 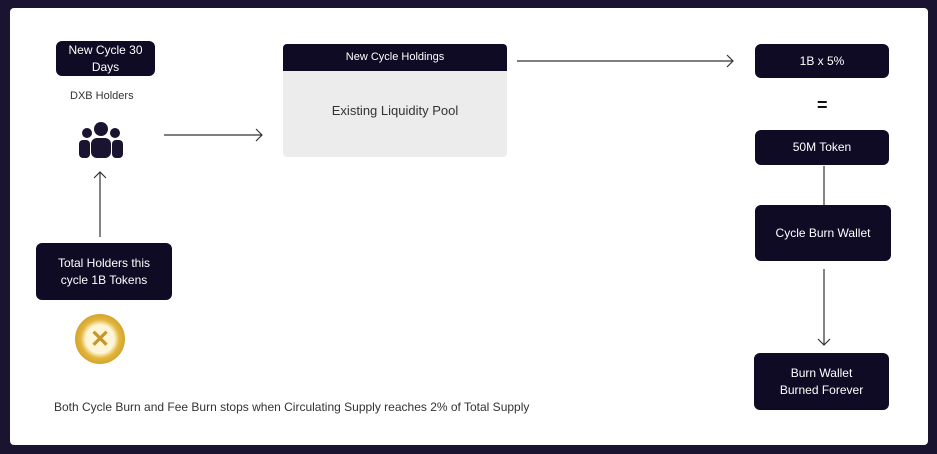 I want to click on holdings-header: New Cycle Holdings, so click(x=395, y=57).